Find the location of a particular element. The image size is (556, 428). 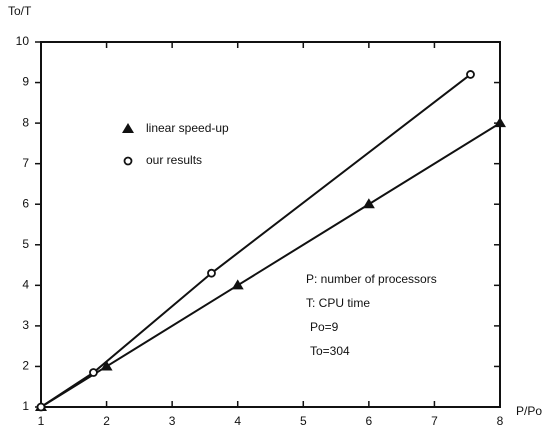

annotation: Po=9 is located at coordinates (324, 327).